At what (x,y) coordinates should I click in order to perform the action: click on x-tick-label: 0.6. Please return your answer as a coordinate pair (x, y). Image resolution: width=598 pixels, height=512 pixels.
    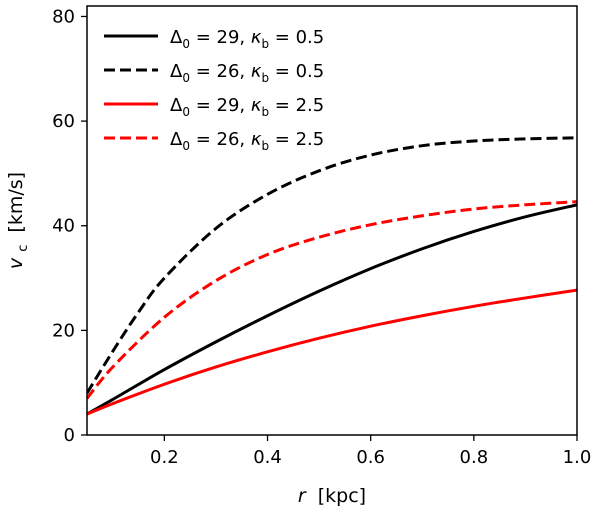
    Looking at the image, I should click on (370, 457).